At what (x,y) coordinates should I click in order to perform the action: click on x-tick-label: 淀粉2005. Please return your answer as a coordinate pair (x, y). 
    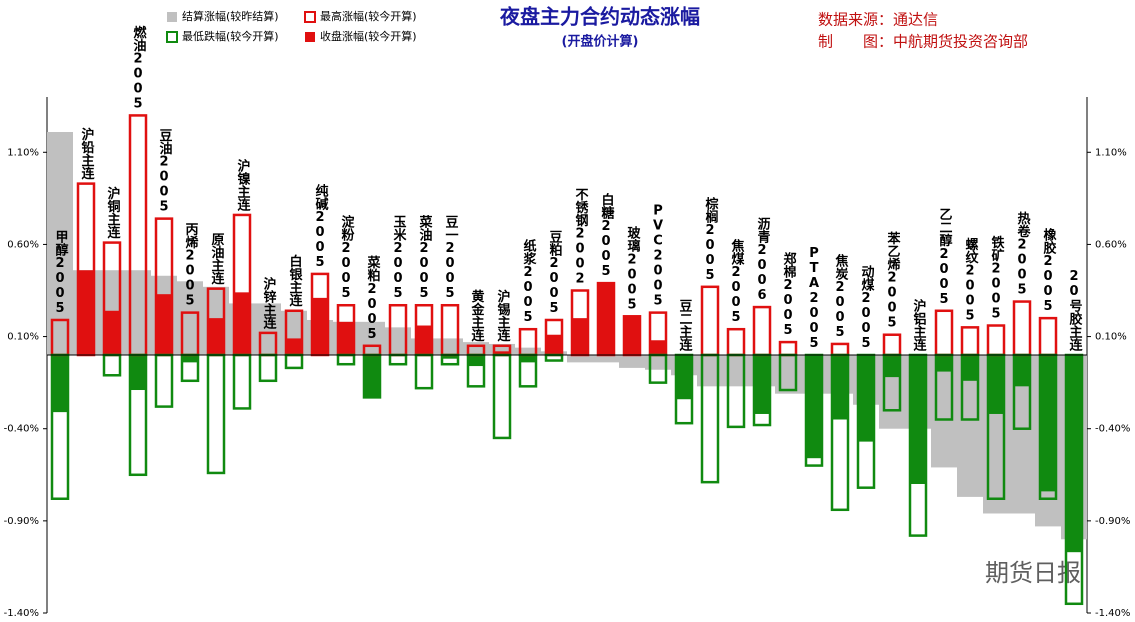
    Looking at the image, I should click on (347, 258).